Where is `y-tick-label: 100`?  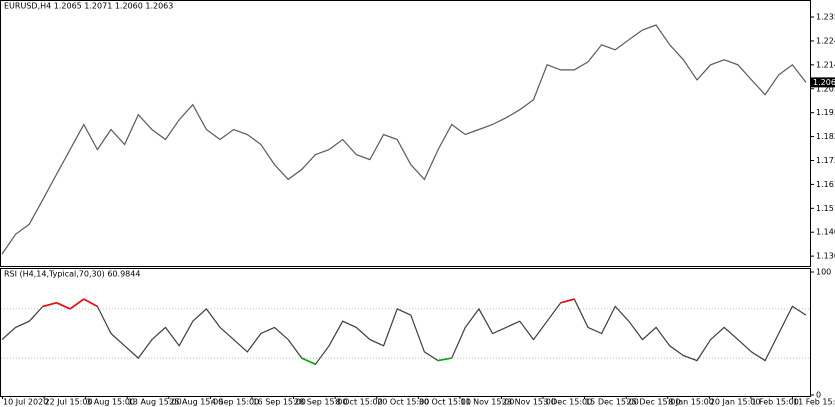 y-tick-label: 100 is located at coordinates (823, 272).